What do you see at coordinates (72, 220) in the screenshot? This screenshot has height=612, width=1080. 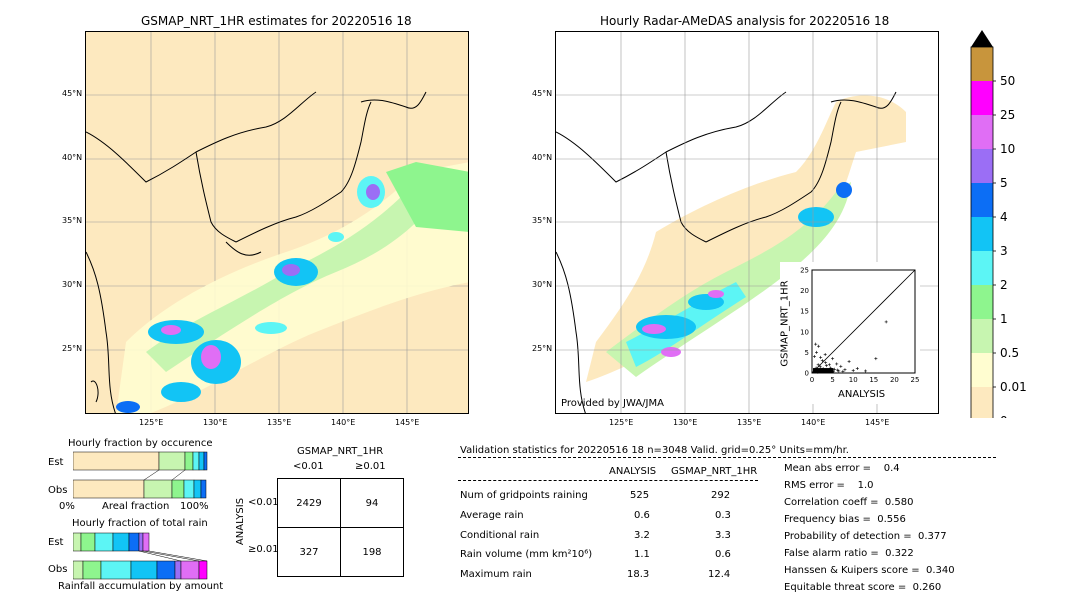 I see `left-lat-label-35: 35°N` at bounding box center [72, 220].